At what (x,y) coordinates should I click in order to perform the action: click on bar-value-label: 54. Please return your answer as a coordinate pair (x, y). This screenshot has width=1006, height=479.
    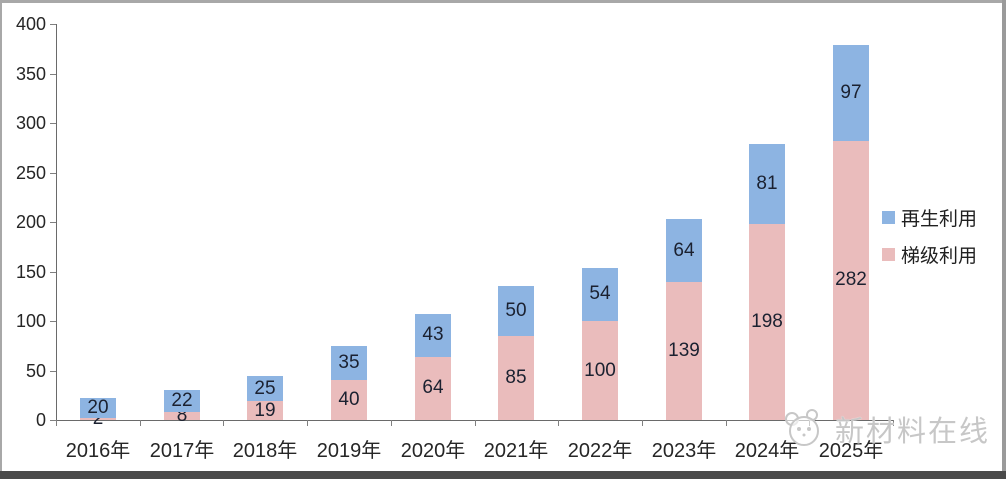
    Looking at the image, I should click on (600, 293).